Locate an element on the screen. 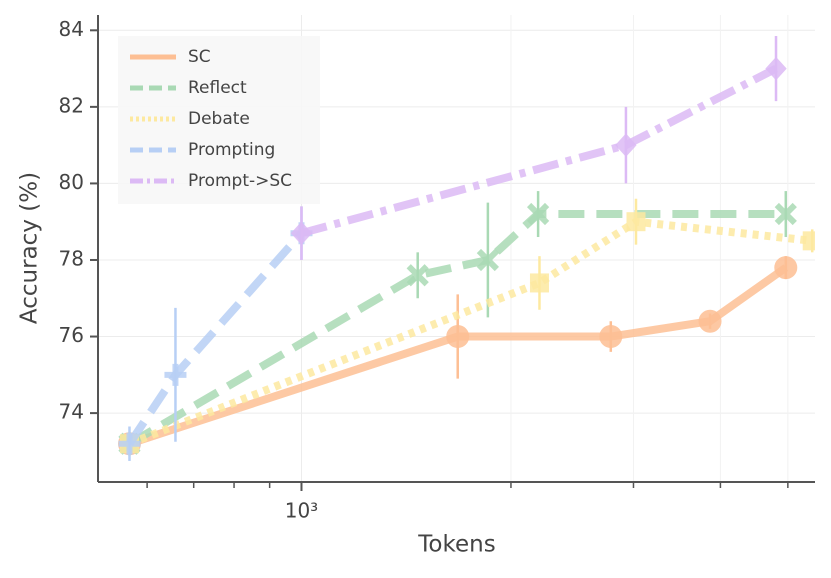 The width and height of the screenshot is (831, 578). legend-label: SC is located at coordinates (199, 57).